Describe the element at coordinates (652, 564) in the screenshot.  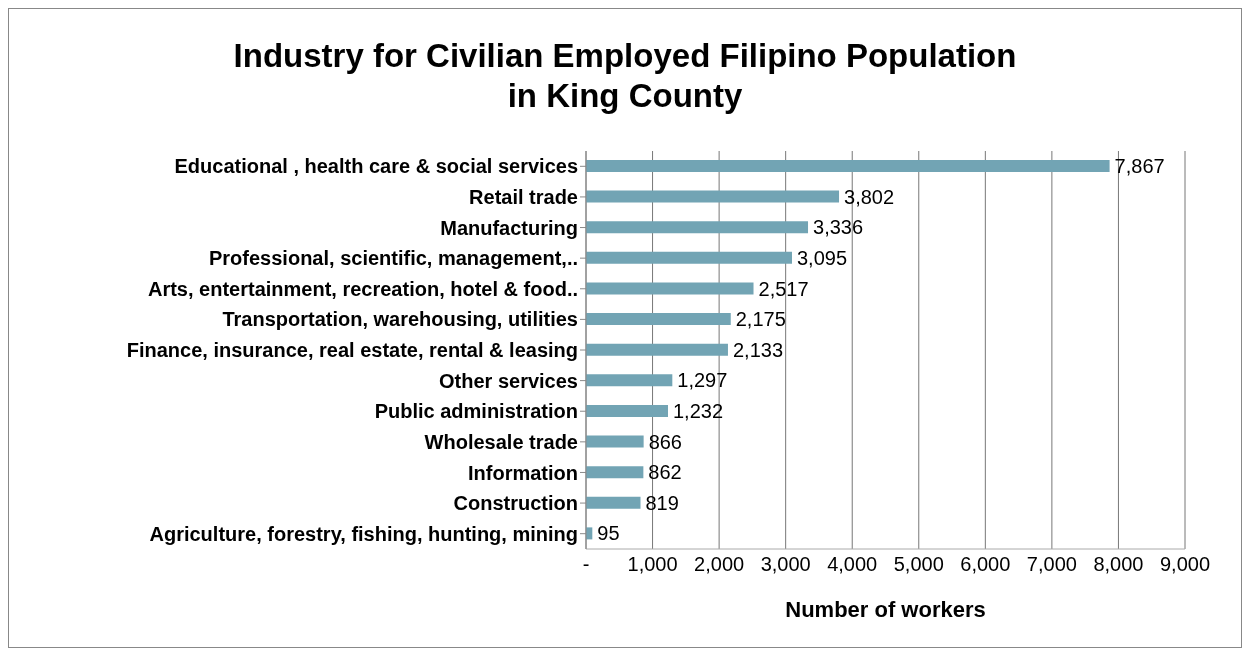
I see `x-tick-label: 1,000` at that location.